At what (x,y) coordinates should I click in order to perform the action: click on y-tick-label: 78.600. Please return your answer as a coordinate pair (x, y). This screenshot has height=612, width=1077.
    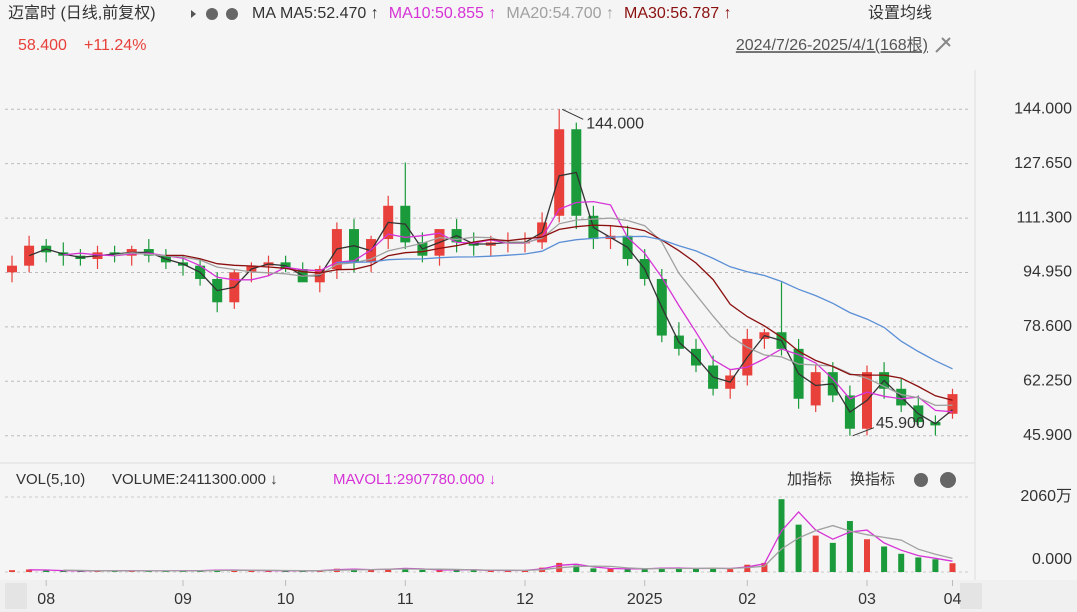
    Looking at the image, I should click on (1047, 326).